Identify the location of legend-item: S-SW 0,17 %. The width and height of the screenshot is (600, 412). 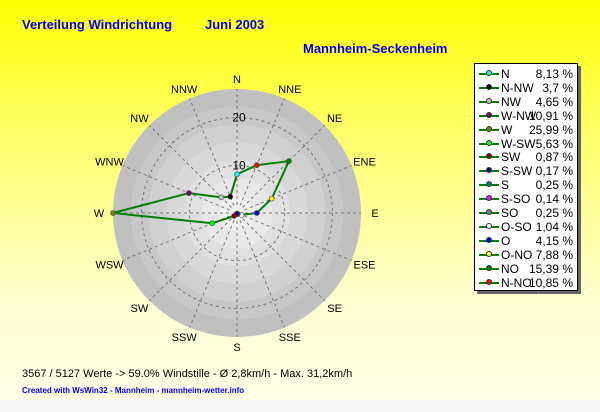
(527, 171).